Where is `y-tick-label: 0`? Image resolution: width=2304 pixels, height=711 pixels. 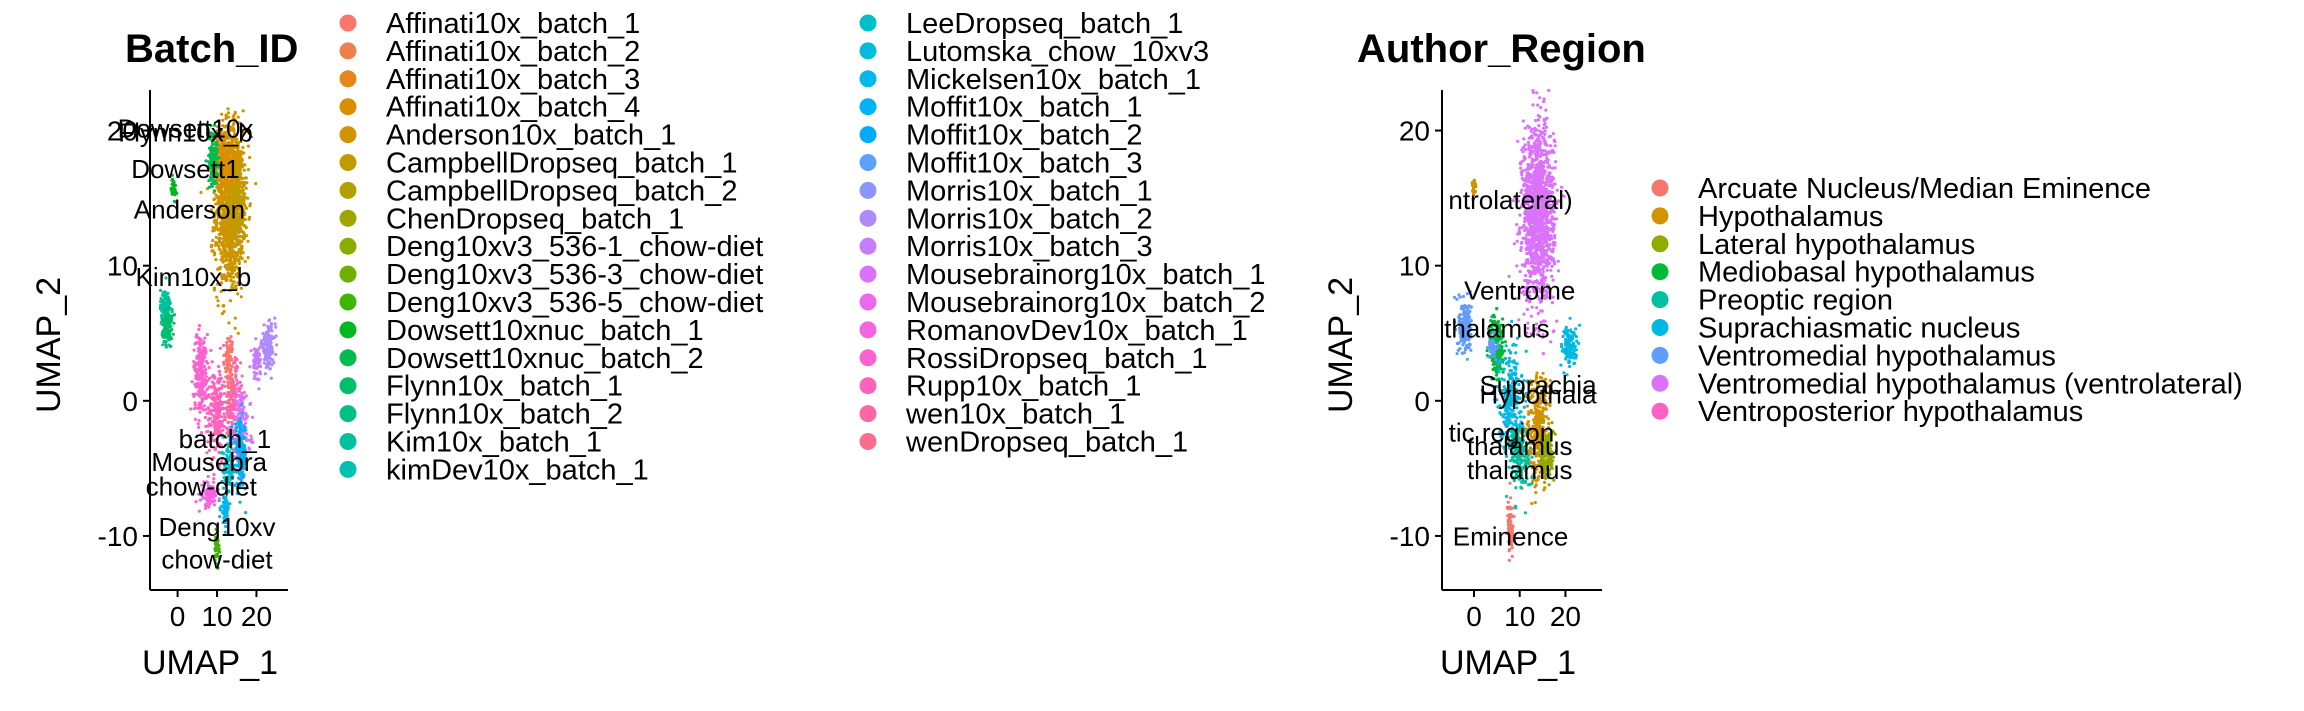 y-tick-label: 0 is located at coordinates (130, 401).